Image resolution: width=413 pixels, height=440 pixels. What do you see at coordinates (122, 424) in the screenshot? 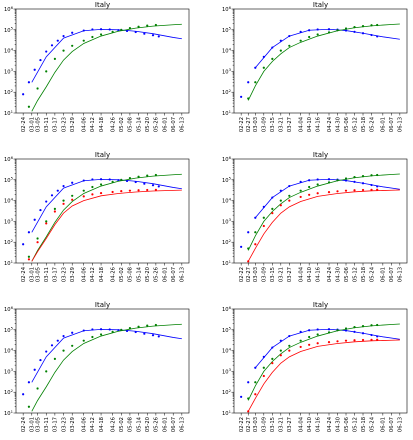
I see `x-tick-label: 05-02` at bounding box center [122, 424].